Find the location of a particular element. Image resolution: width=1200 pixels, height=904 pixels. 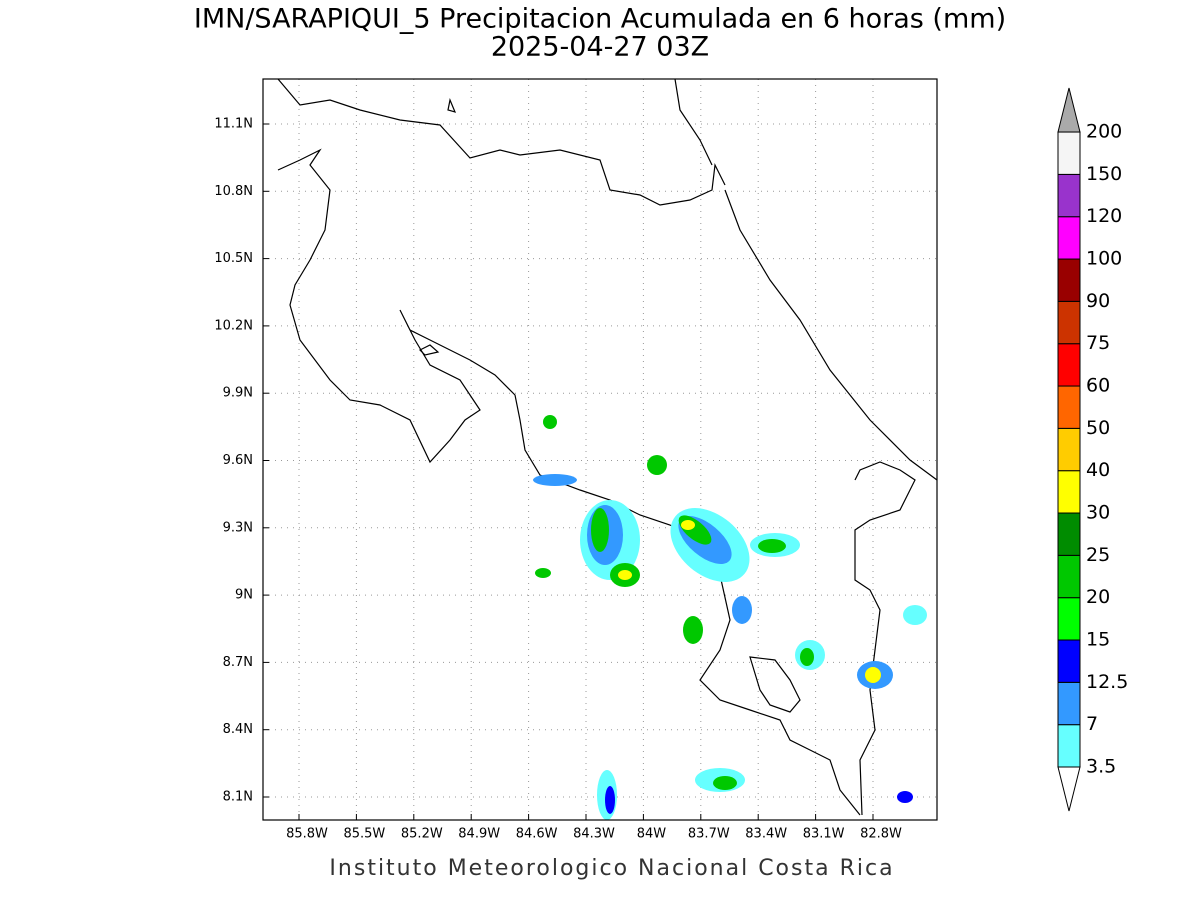

lat-label: 8.7N is located at coordinates (238, 662).